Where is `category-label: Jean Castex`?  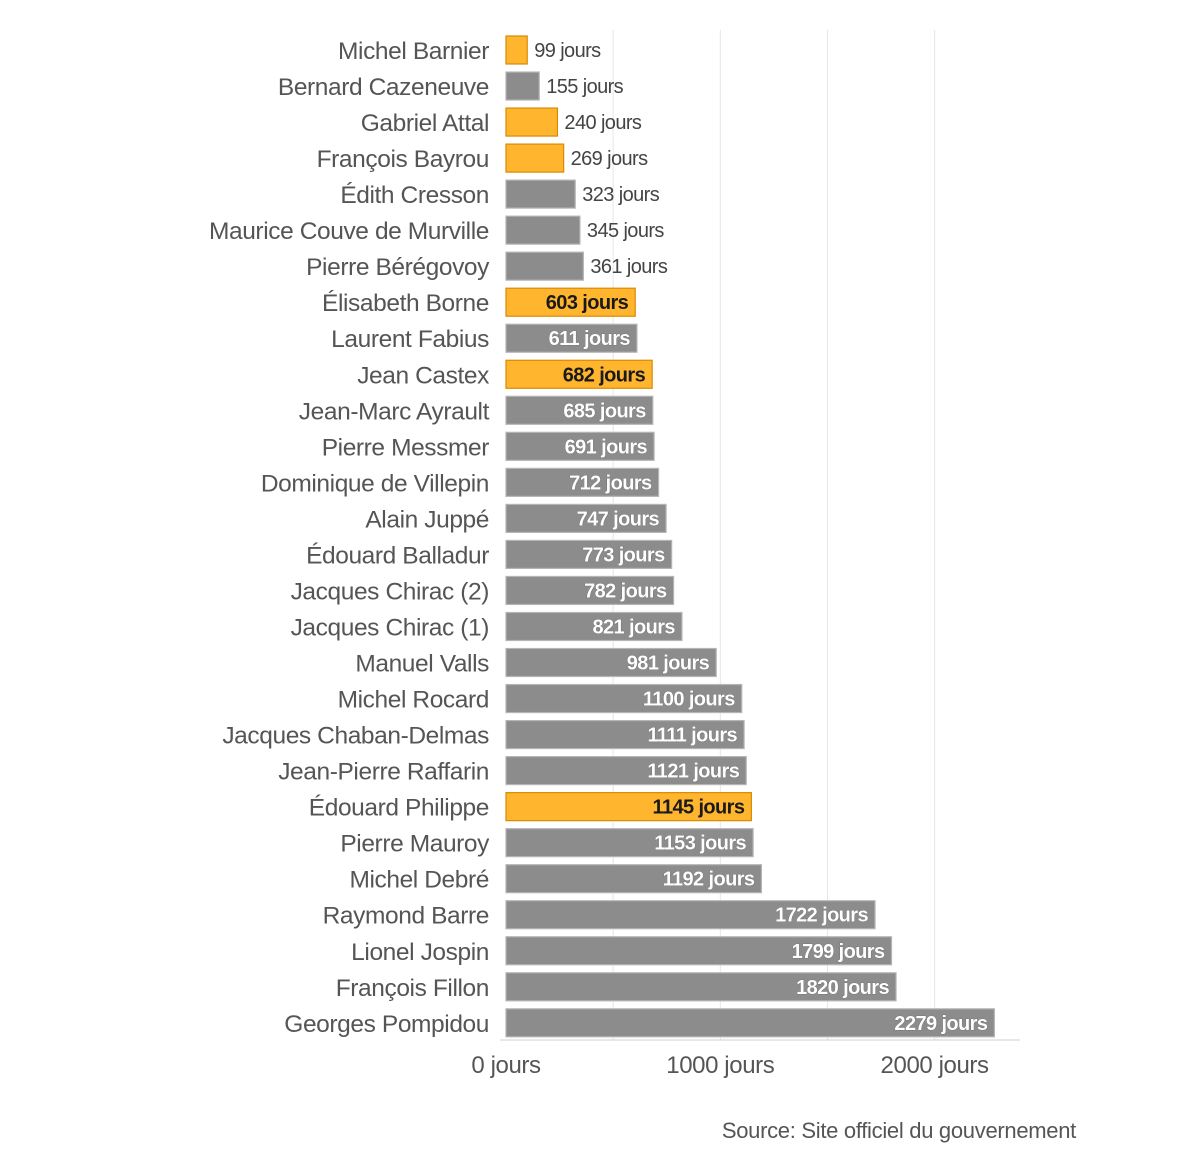 category-label: Jean Castex is located at coordinates (423, 375).